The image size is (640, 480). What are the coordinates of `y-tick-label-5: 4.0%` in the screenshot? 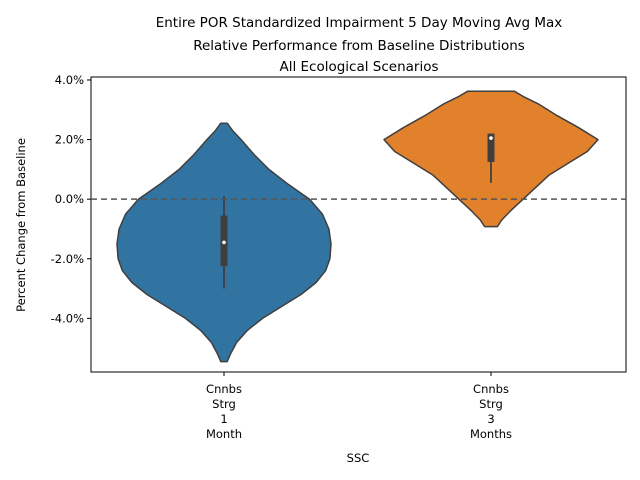 It's located at (69, 80).